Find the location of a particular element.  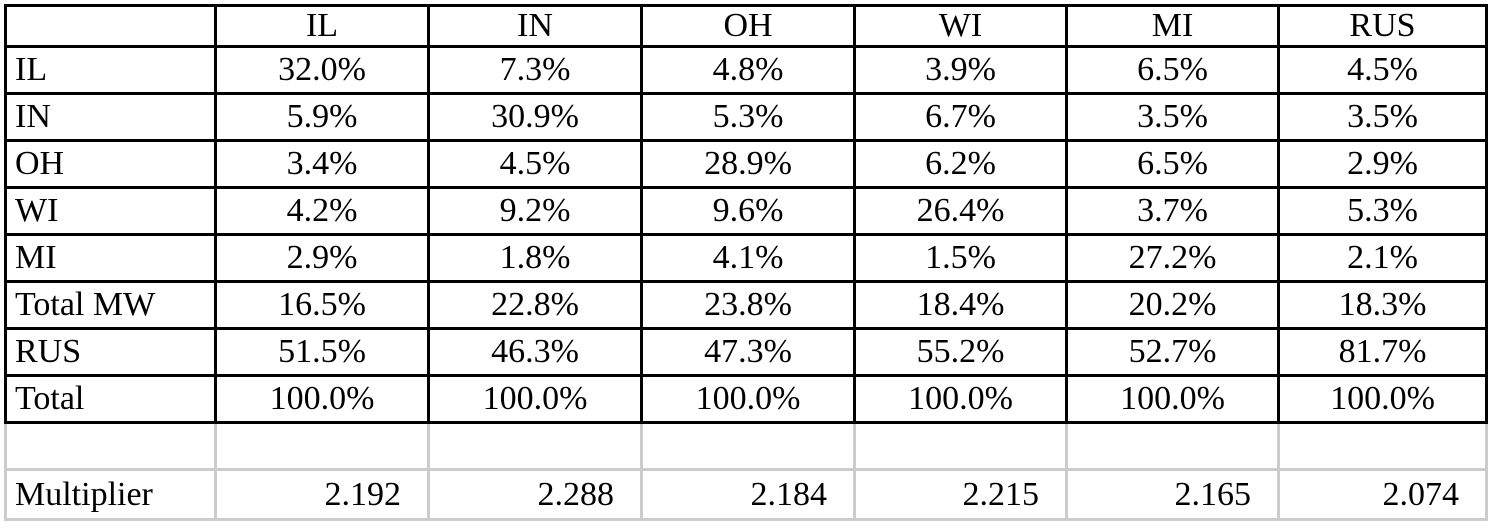

row-label: RUS is located at coordinates (110, 352).